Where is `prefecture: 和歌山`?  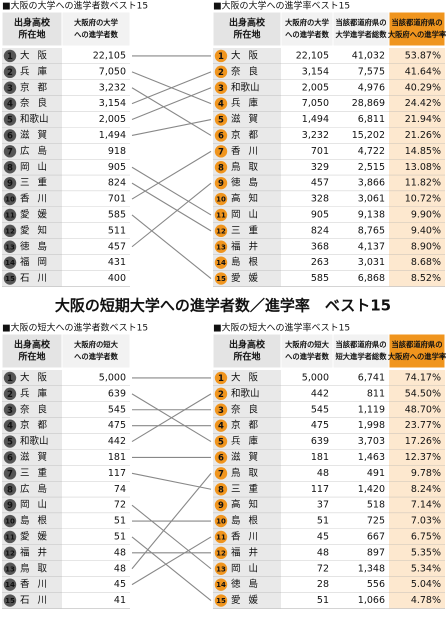 prefecture: 和歌山 is located at coordinates (245, 87).